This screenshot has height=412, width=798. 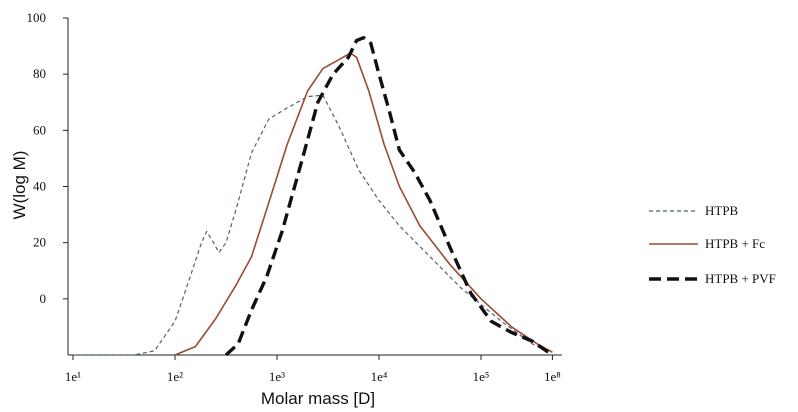 What do you see at coordinates (39, 129) in the screenshot?
I see `y-tick-label: 60` at bounding box center [39, 129].